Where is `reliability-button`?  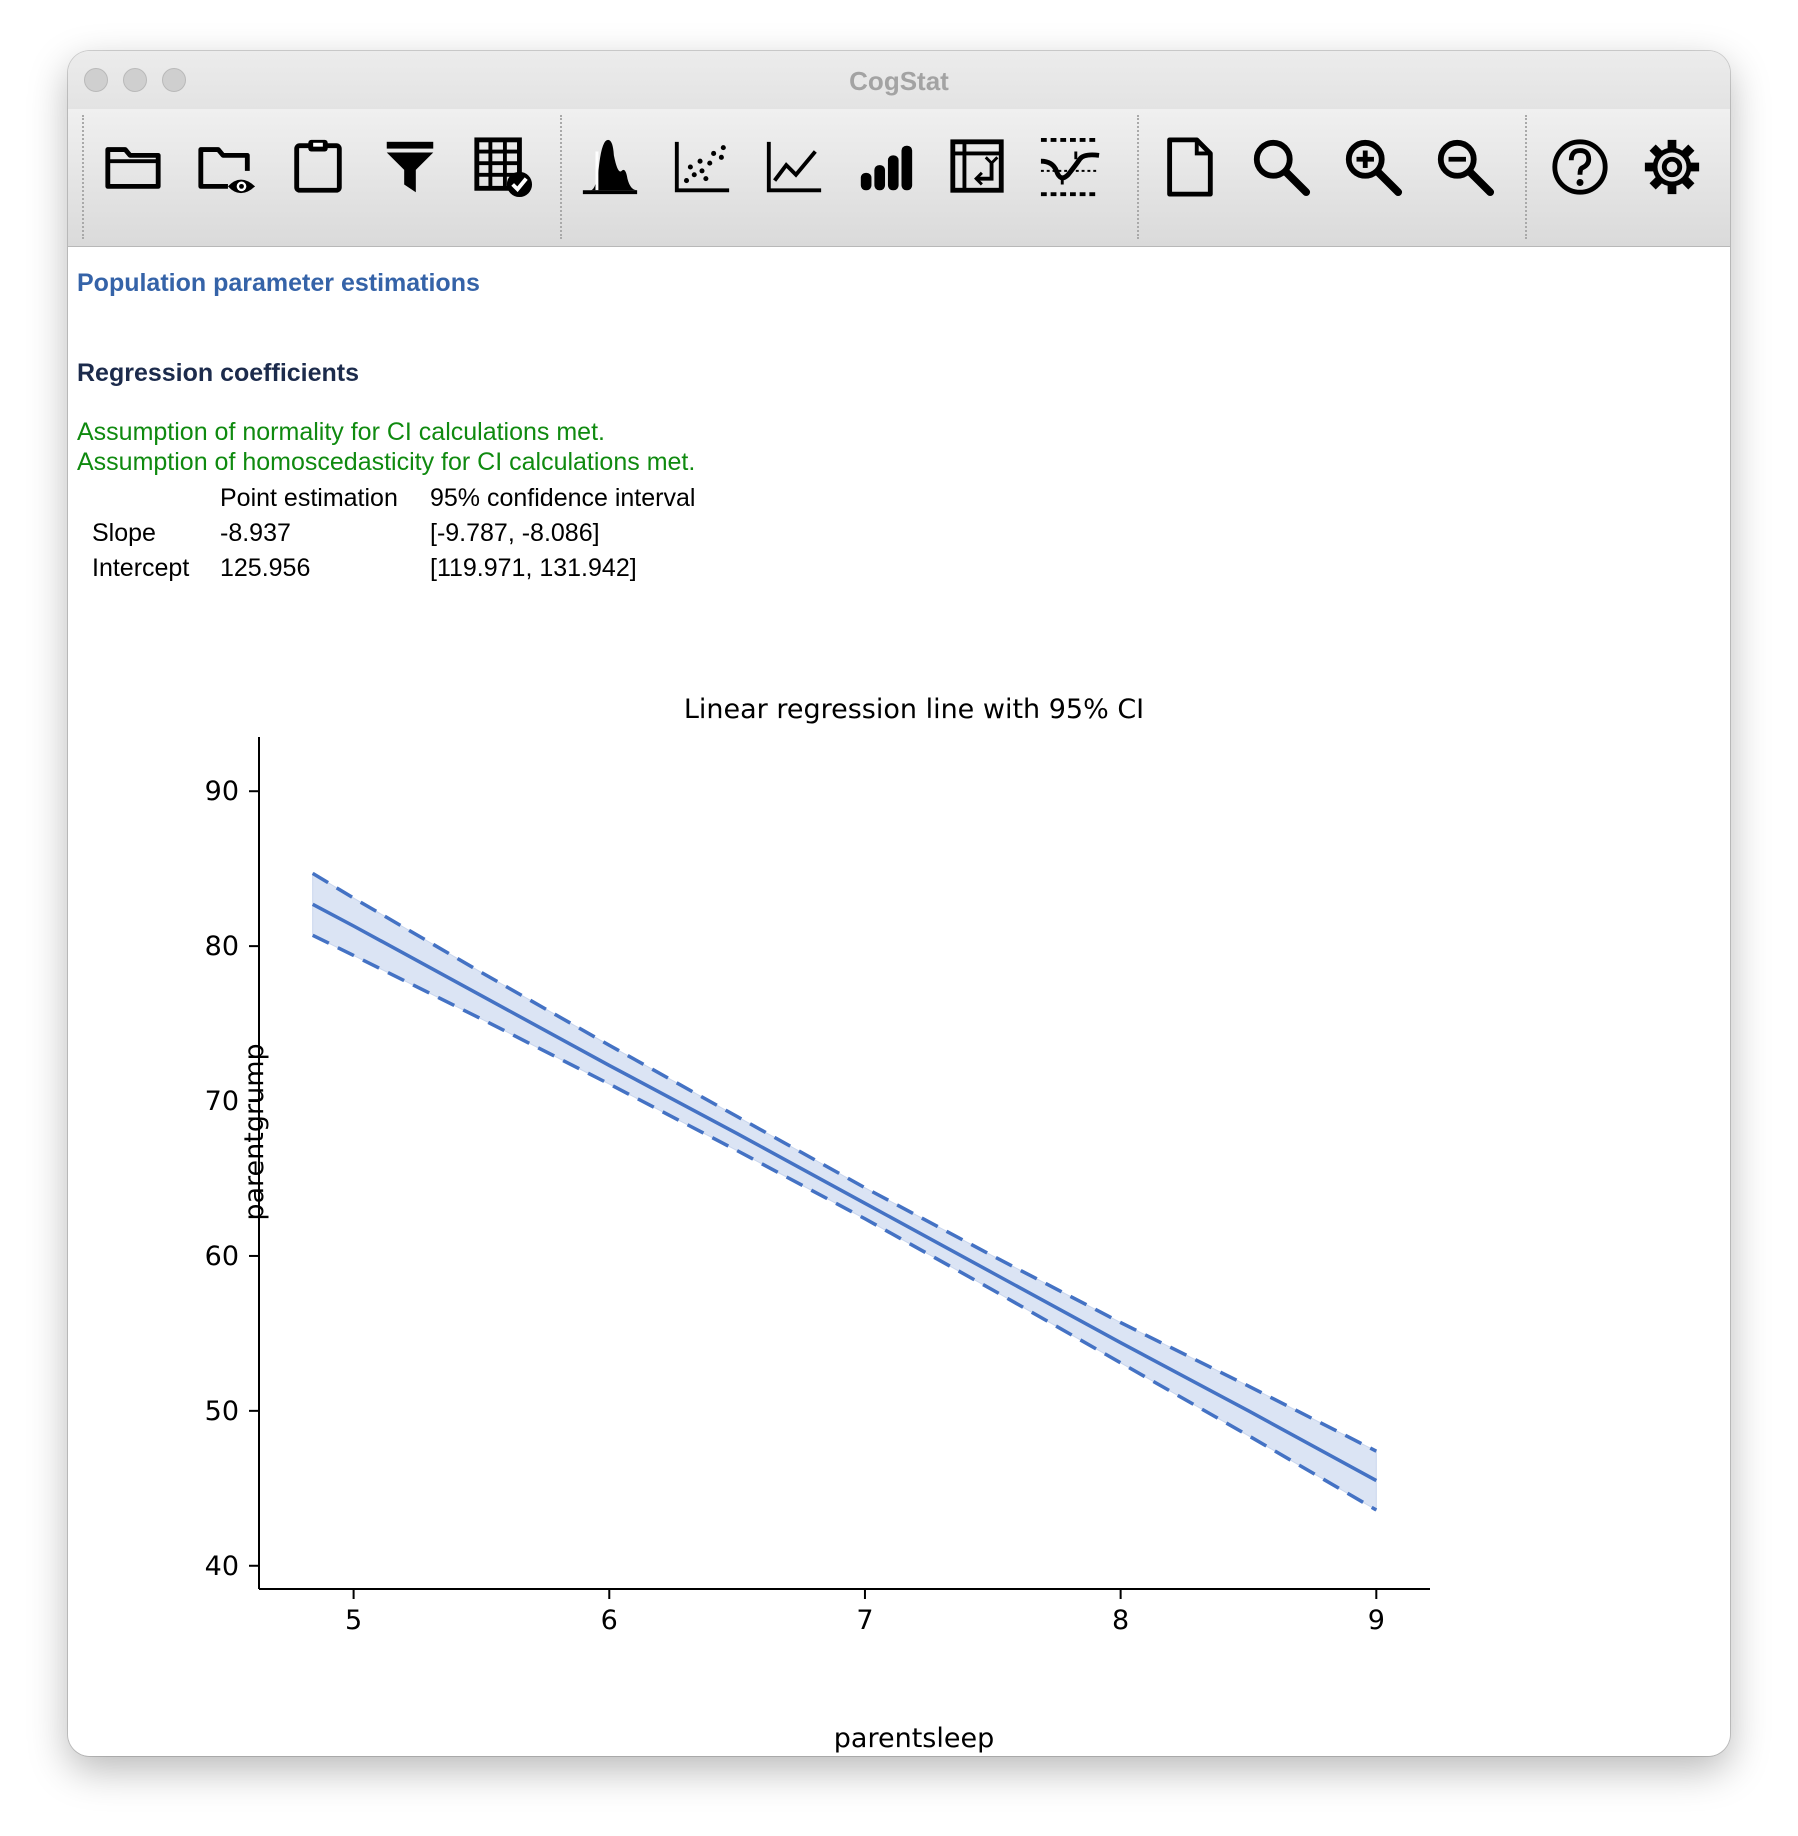
reliability-button is located at coordinates (1070, 167).